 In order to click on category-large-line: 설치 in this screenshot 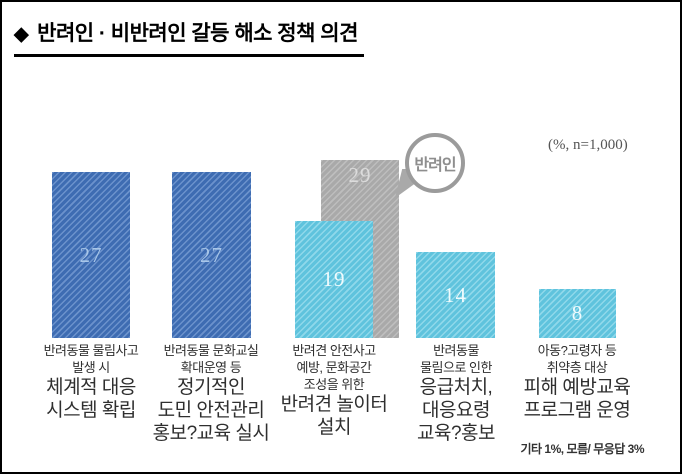, I will do `click(334, 427)`.